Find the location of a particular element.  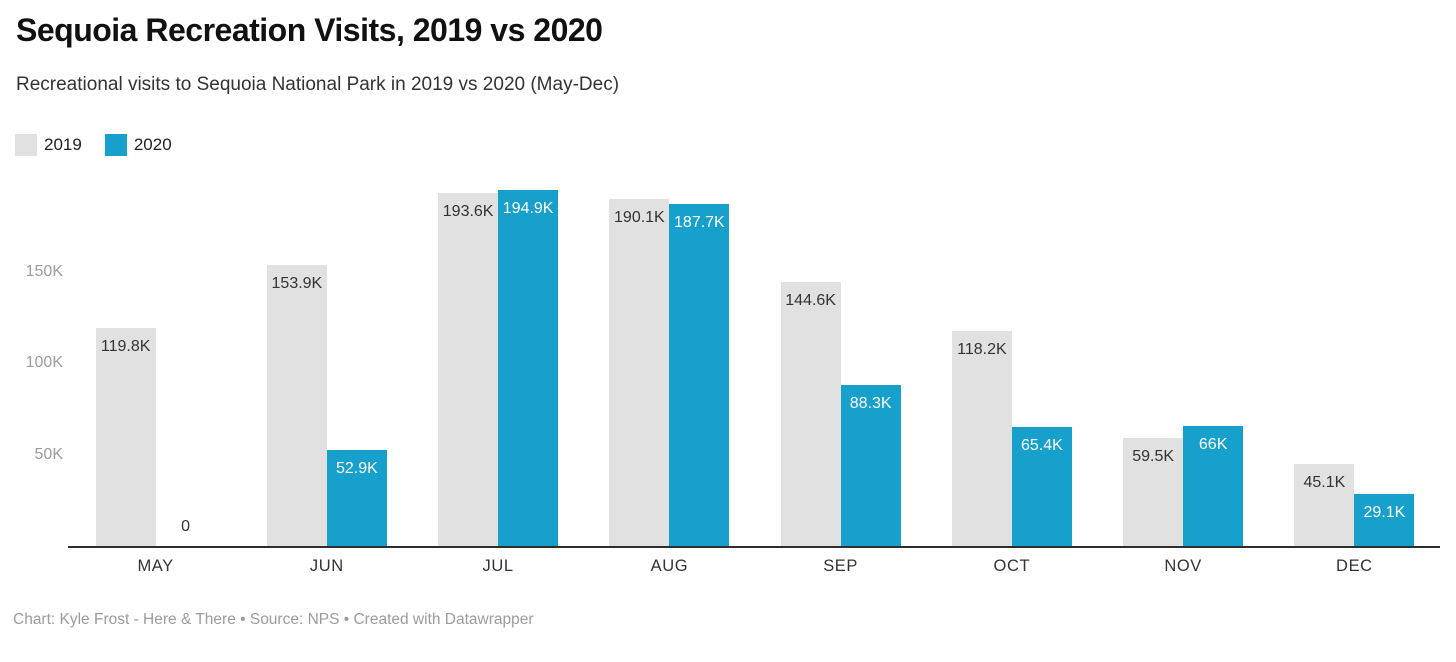

y-axis-tick-label: 100K is located at coordinates (44, 362).